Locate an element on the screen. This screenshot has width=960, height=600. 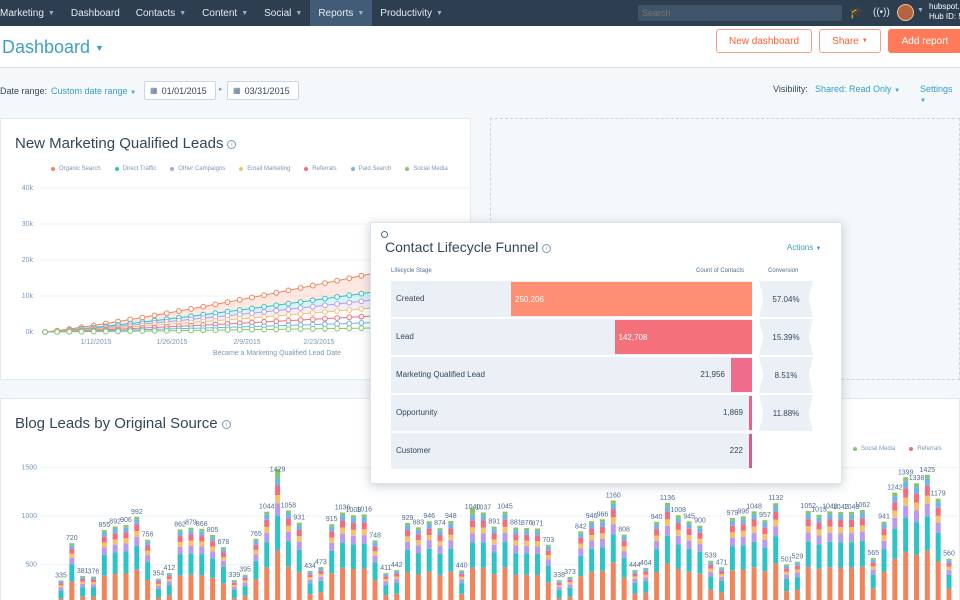
legend-item: Other Campaigns is located at coordinates (197, 169).